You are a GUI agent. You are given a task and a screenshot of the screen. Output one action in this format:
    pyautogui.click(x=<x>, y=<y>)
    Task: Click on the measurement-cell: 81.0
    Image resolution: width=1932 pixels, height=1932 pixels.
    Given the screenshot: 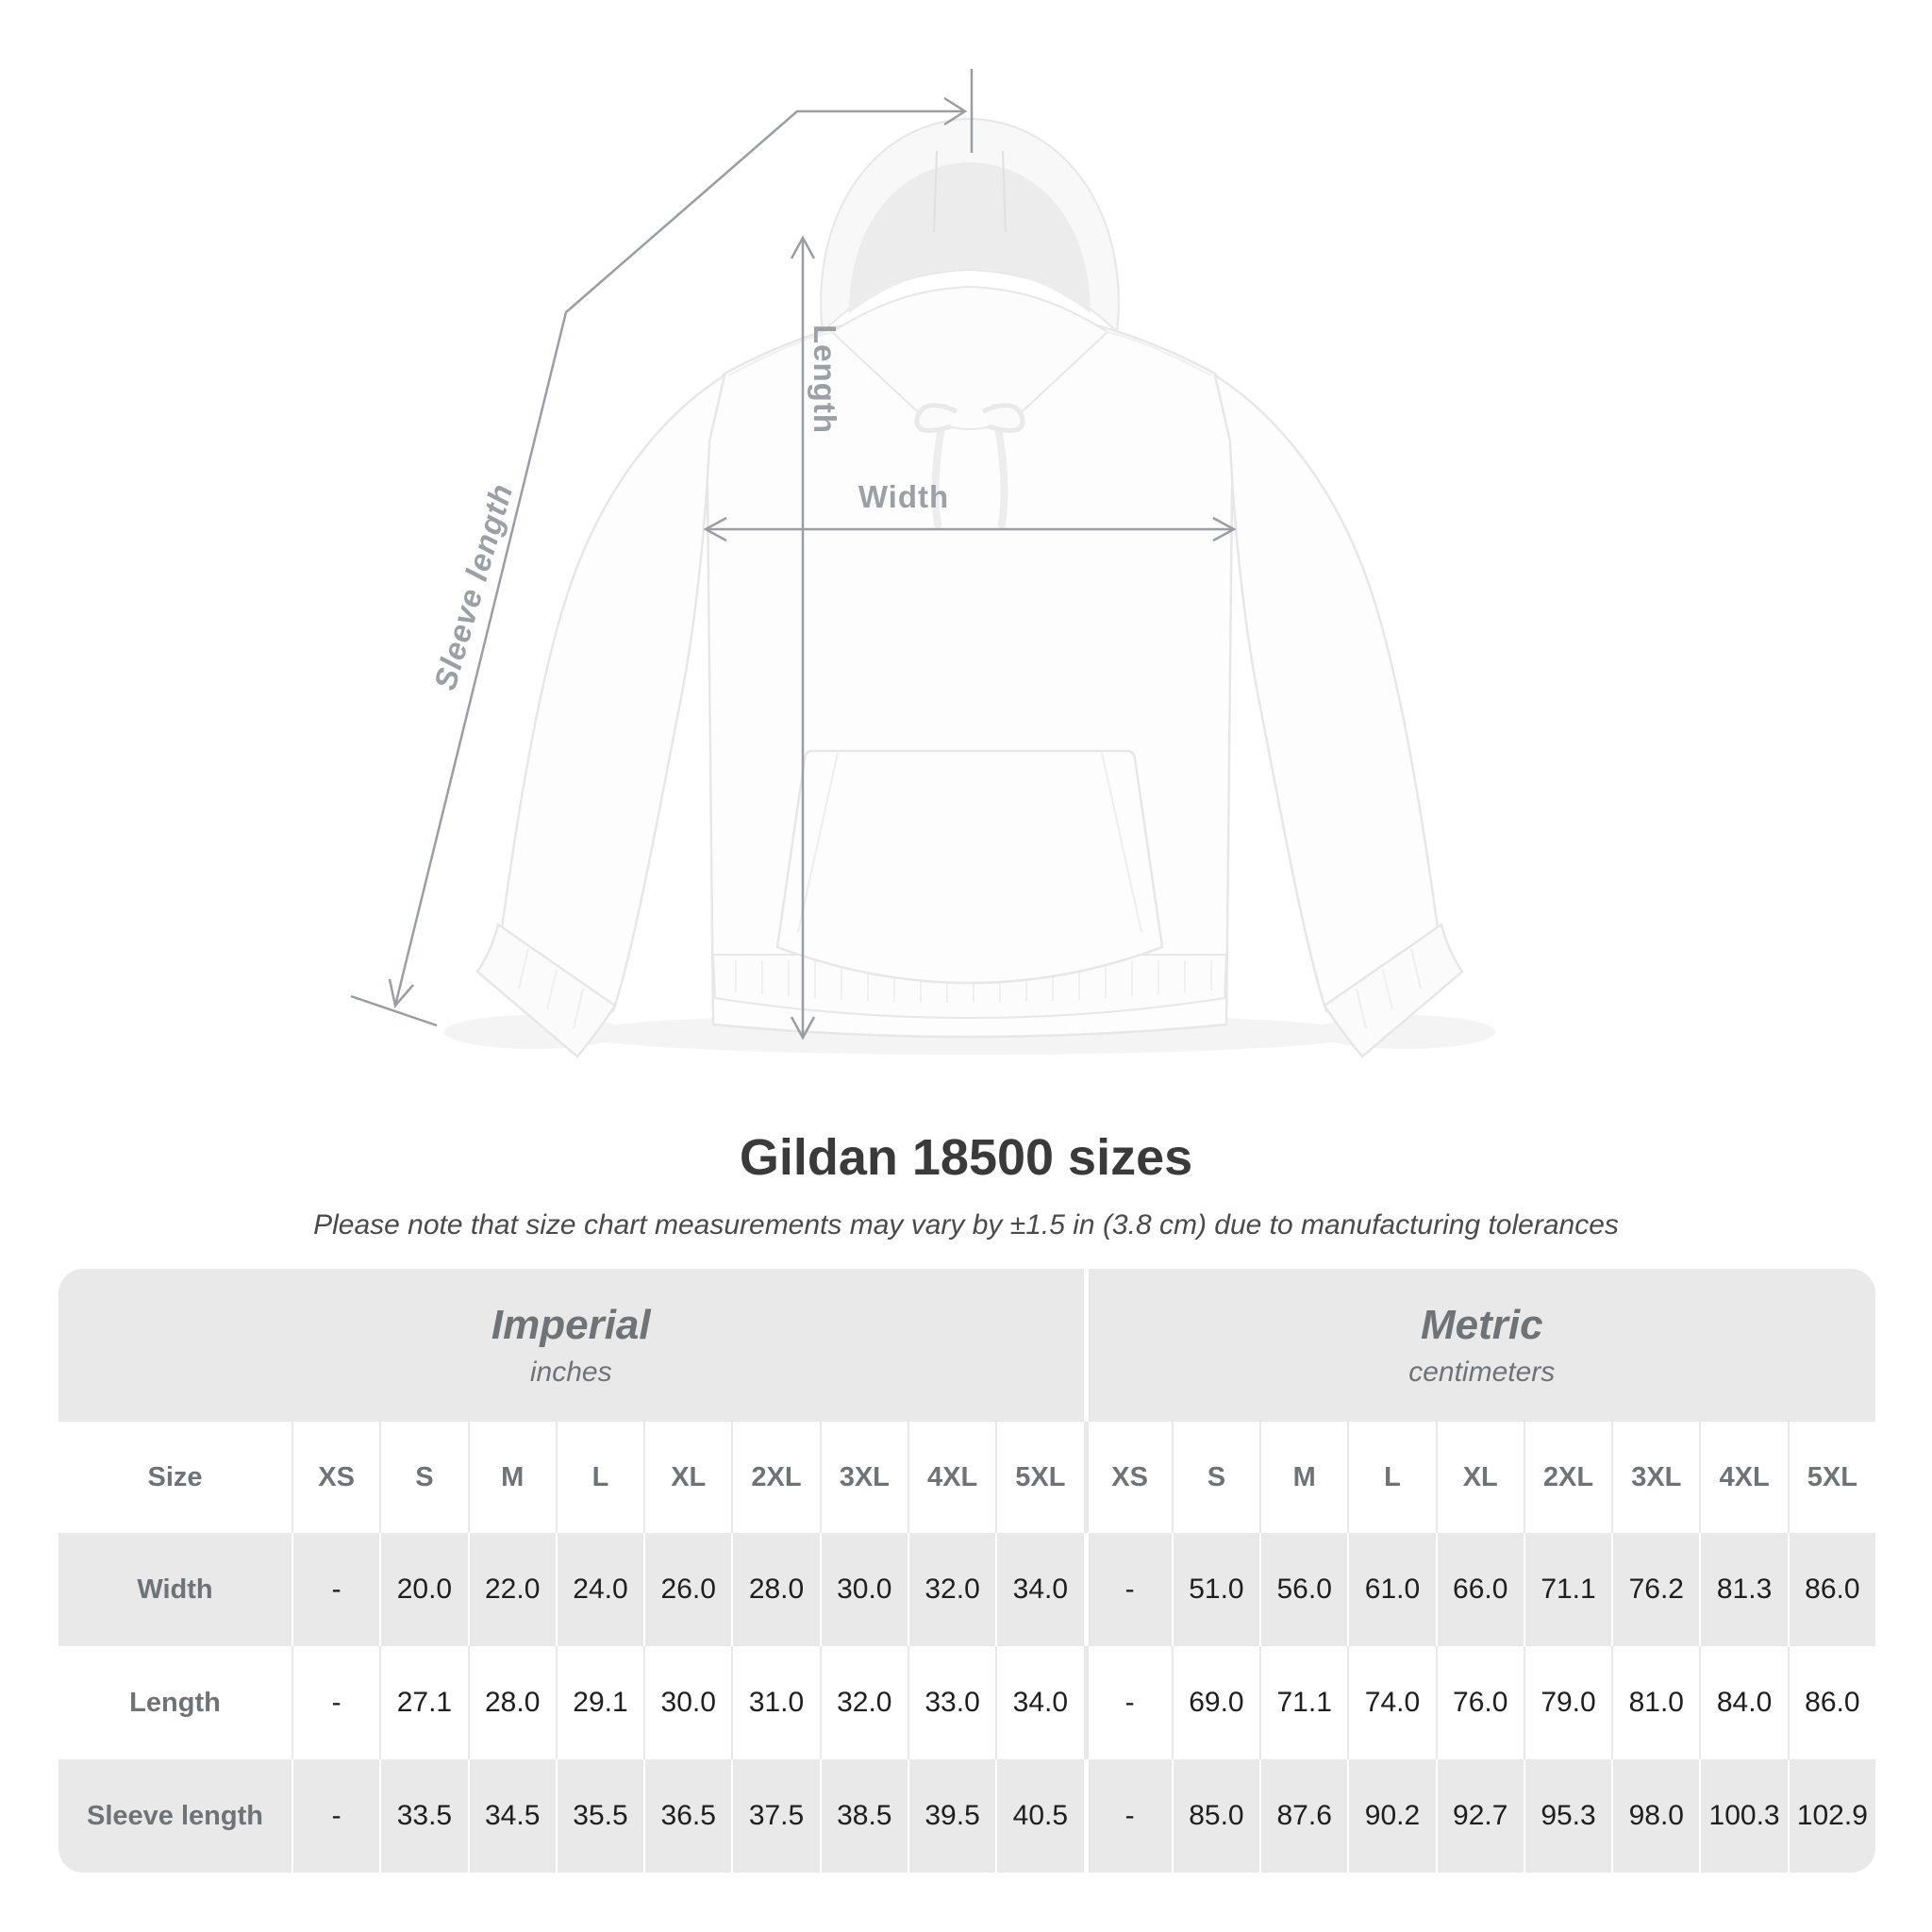 What is the action you would take?
    pyautogui.click(x=1655, y=1702)
    